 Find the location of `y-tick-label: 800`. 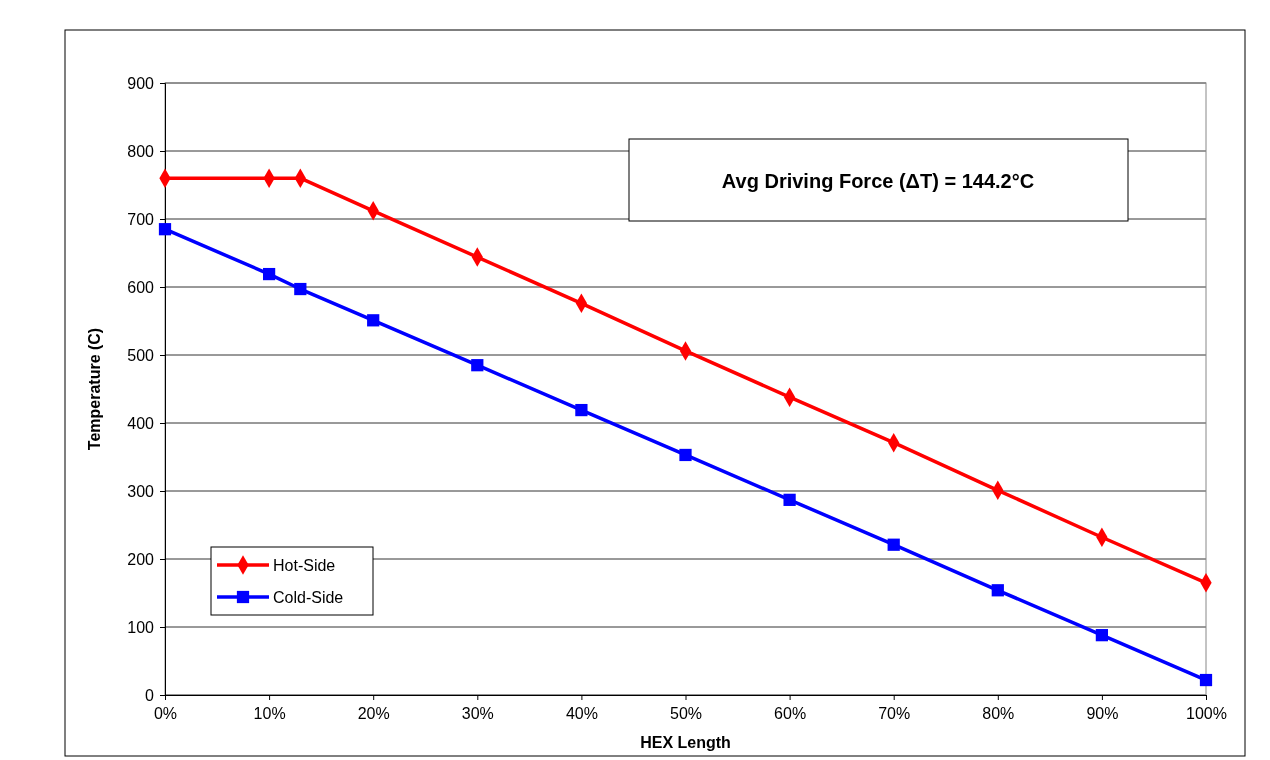

y-tick-label: 800 is located at coordinates (141, 151).